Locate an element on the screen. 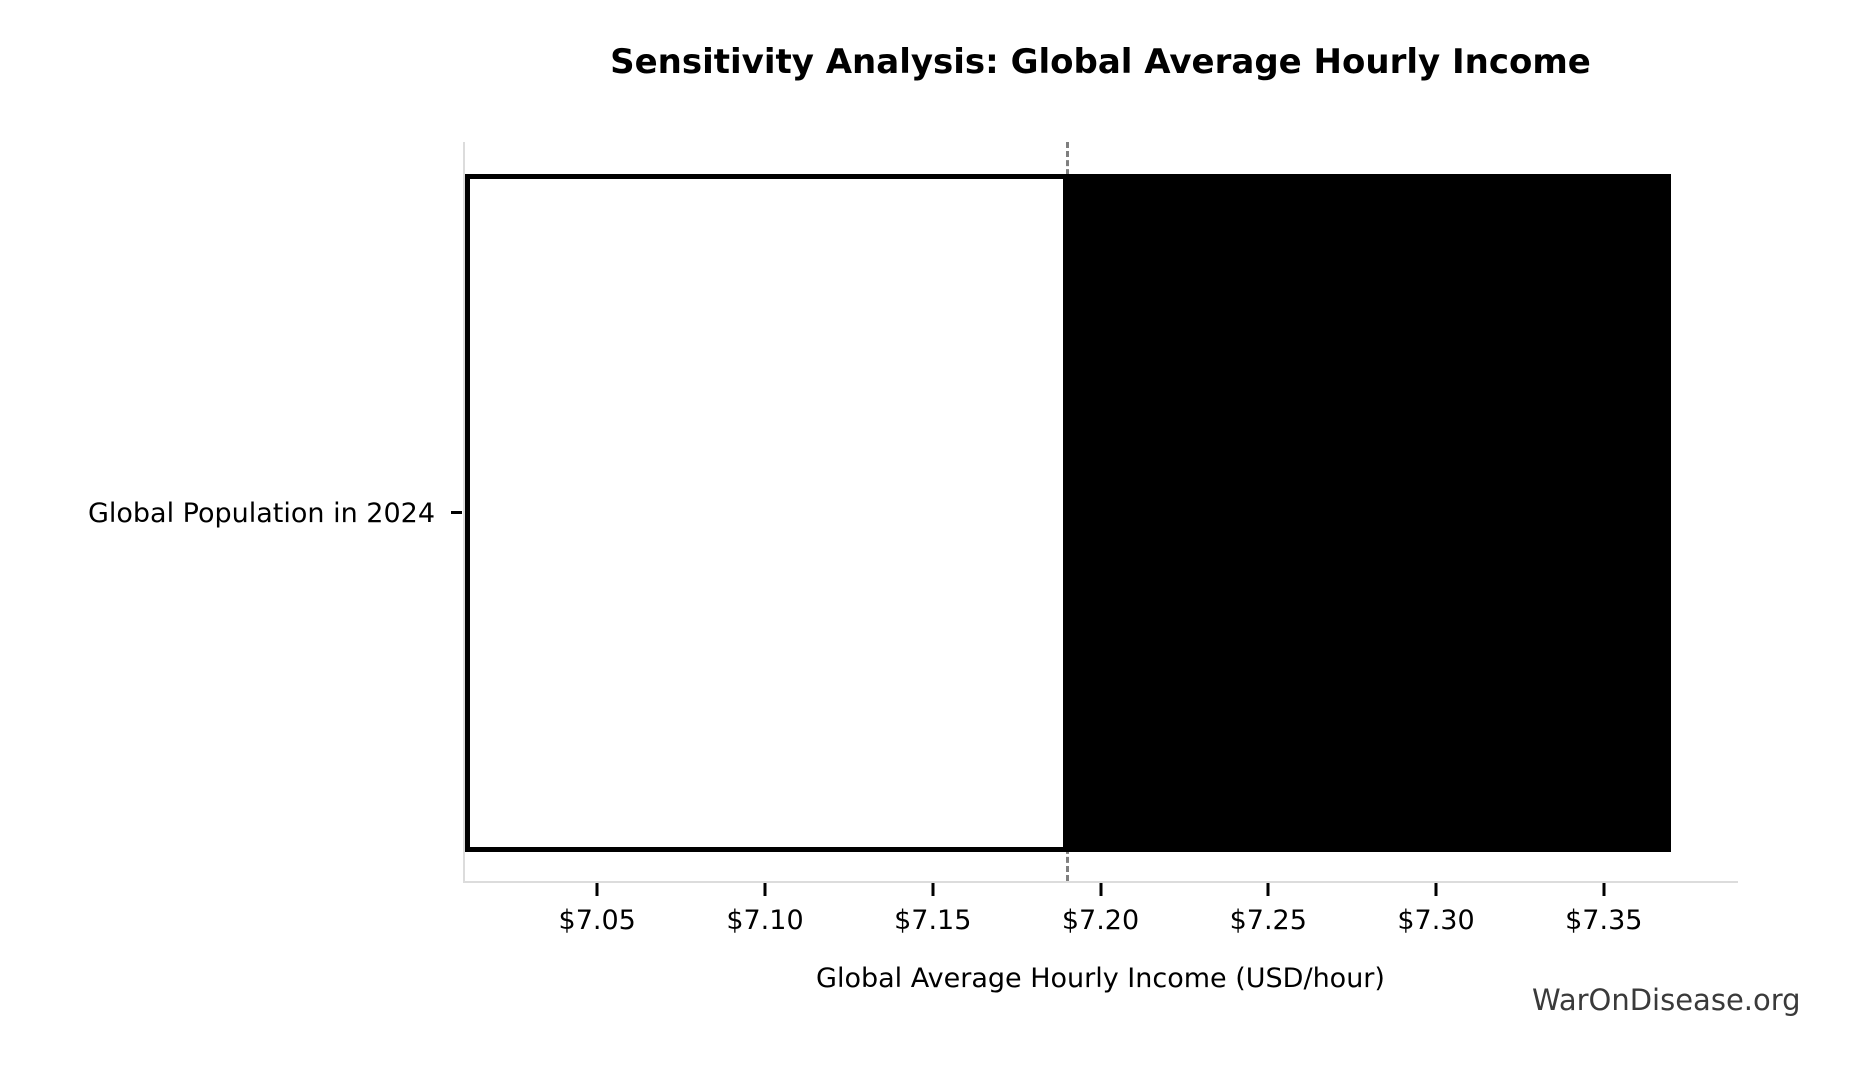 The image size is (1862, 1075). watermark: WarOnDisease.org is located at coordinates (1666, 1000).